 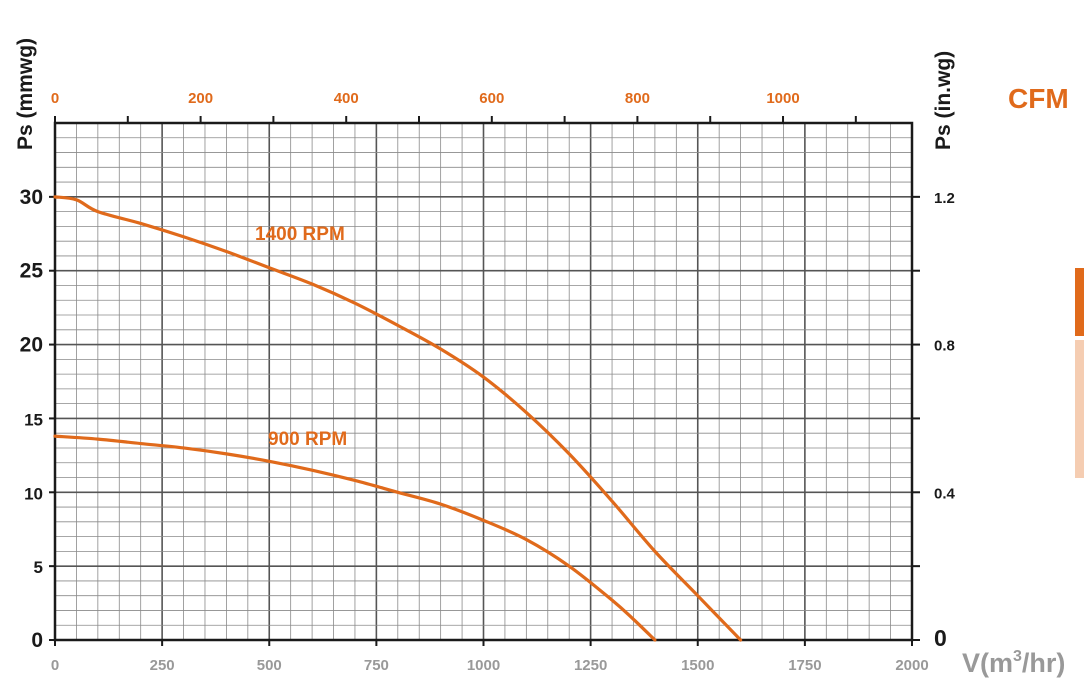 What do you see at coordinates (55, 98) in the screenshot?
I see `cfm-tick-label: 0` at bounding box center [55, 98].